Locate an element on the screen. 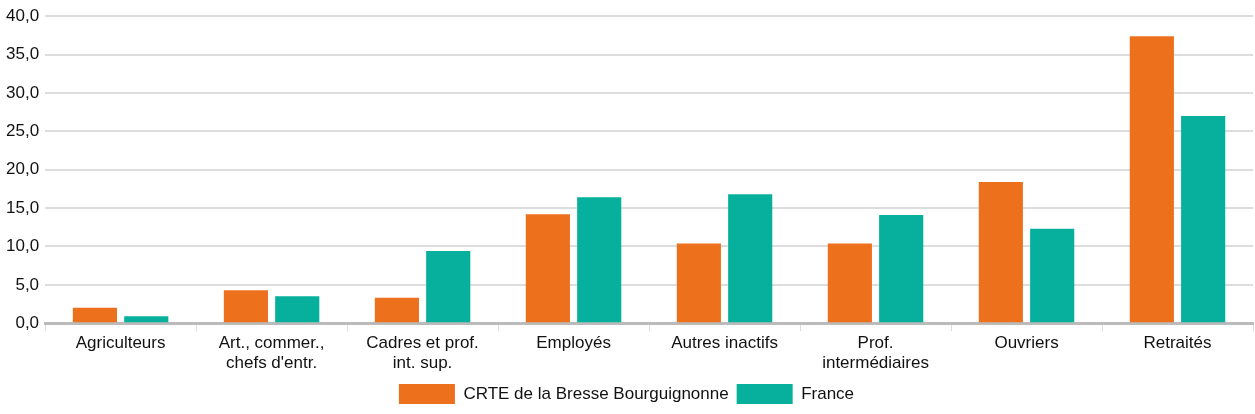 This screenshot has height=414, width=1255. y-tick-label: 20,0 is located at coordinates (22, 169).